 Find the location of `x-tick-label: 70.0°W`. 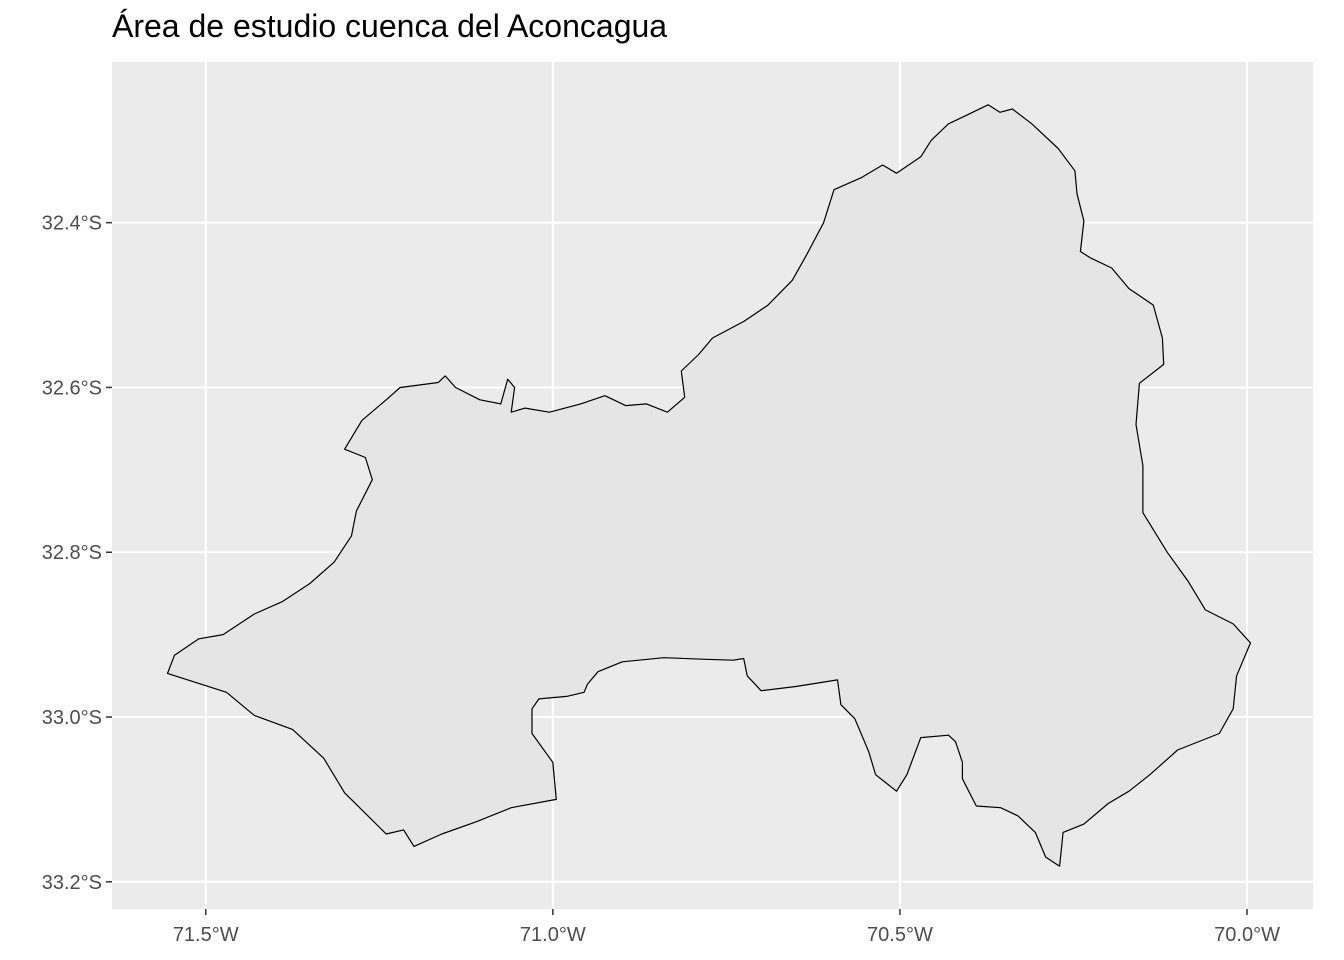

x-tick-label: 70.0°W is located at coordinates (1247, 935).